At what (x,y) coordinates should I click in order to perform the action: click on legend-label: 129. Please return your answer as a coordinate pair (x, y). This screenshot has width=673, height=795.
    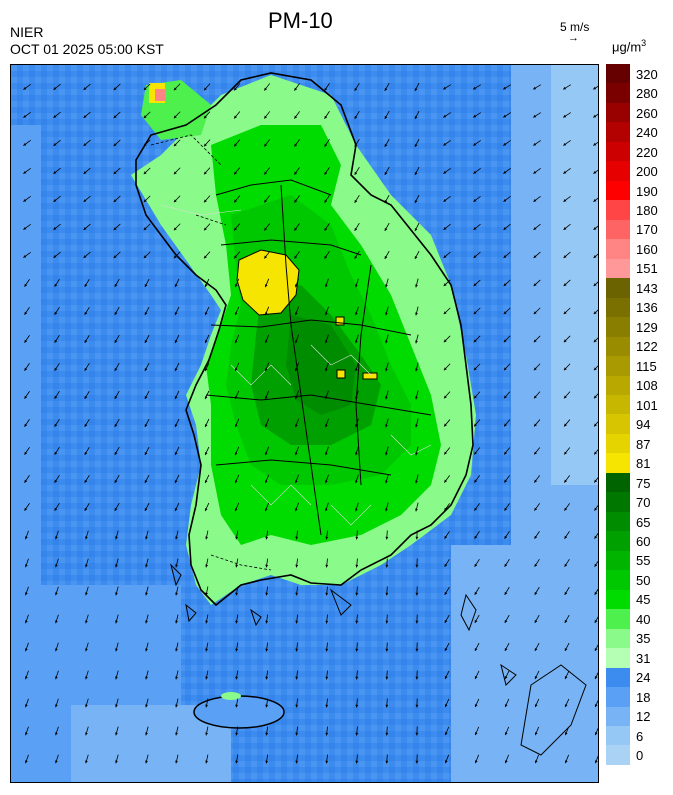
    Looking at the image, I should click on (647, 327).